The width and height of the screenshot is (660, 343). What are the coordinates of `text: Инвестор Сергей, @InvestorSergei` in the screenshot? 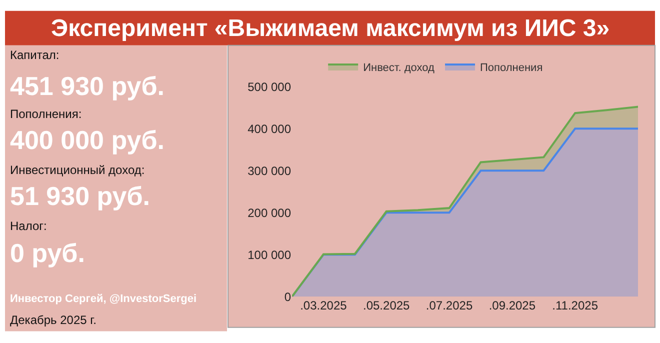 It's located at (103, 299).